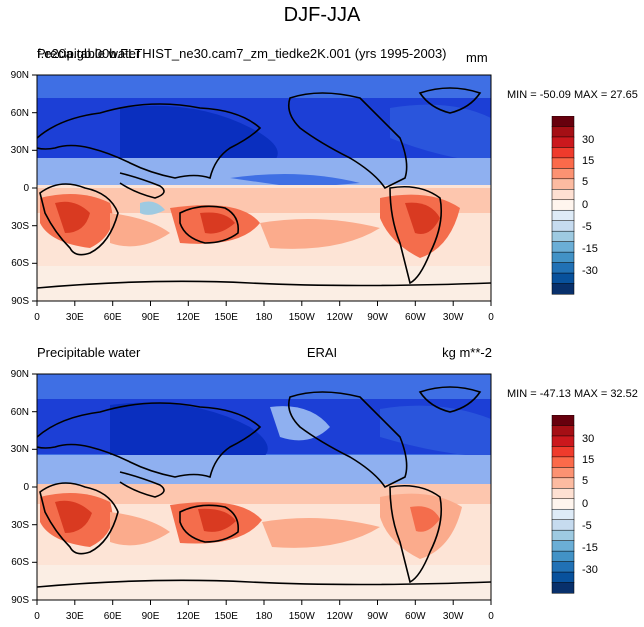  I want to click on min-max-label: MIN = -47.13 MAX = 32.52, so click(572, 394).